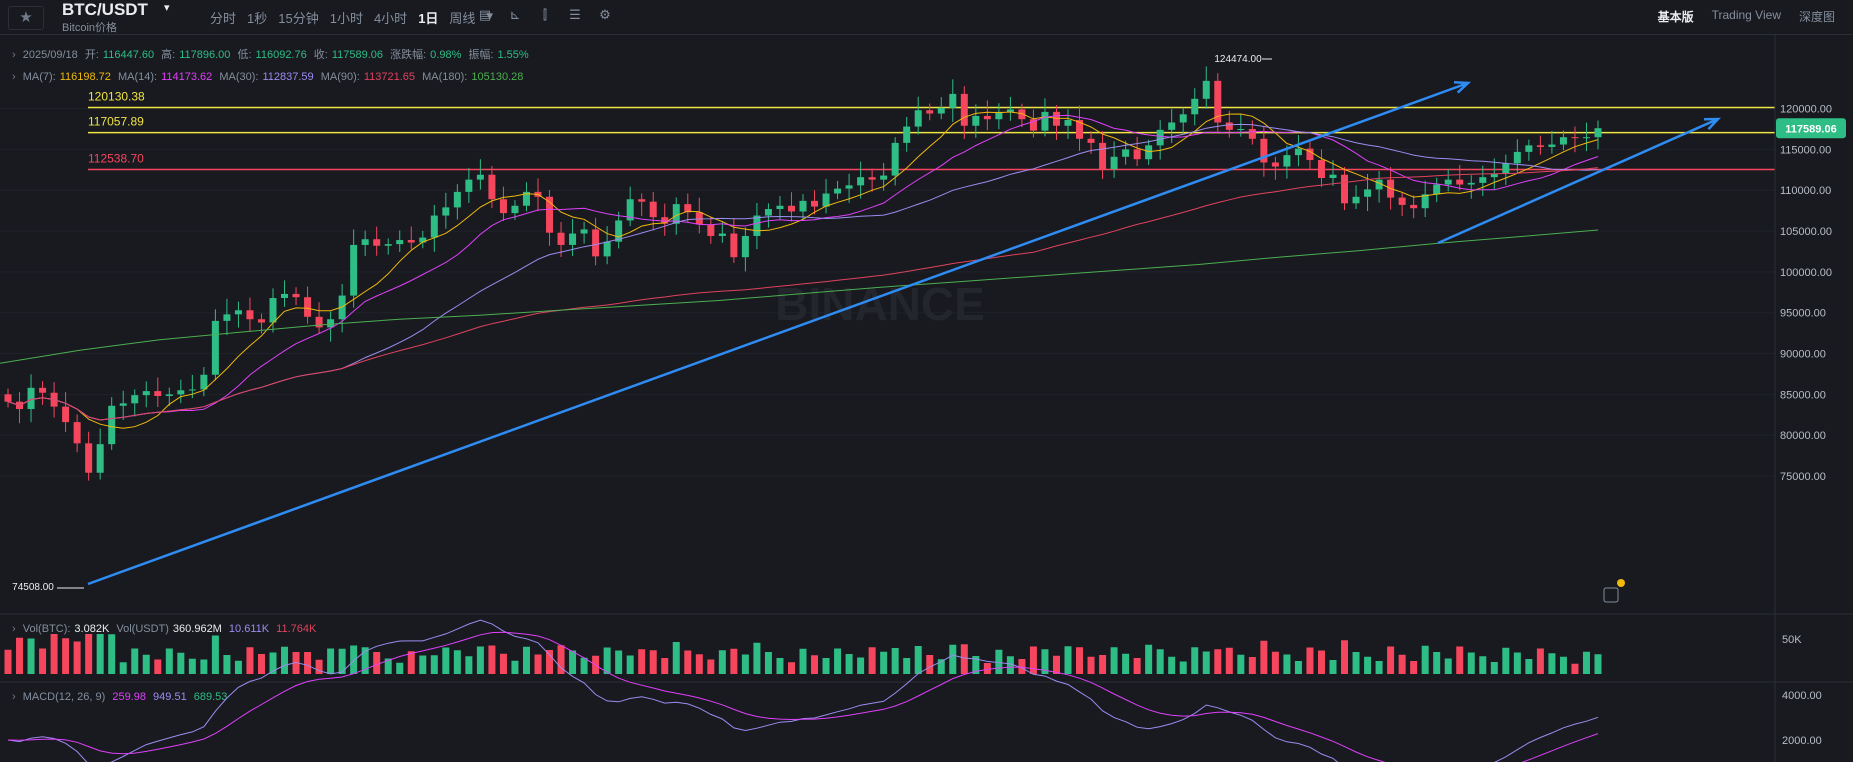 The image size is (1853, 762). What do you see at coordinates (167, 8) in the screenshot?
I see `chevron-down-icon: ▾` at bounding box center [167, 8].